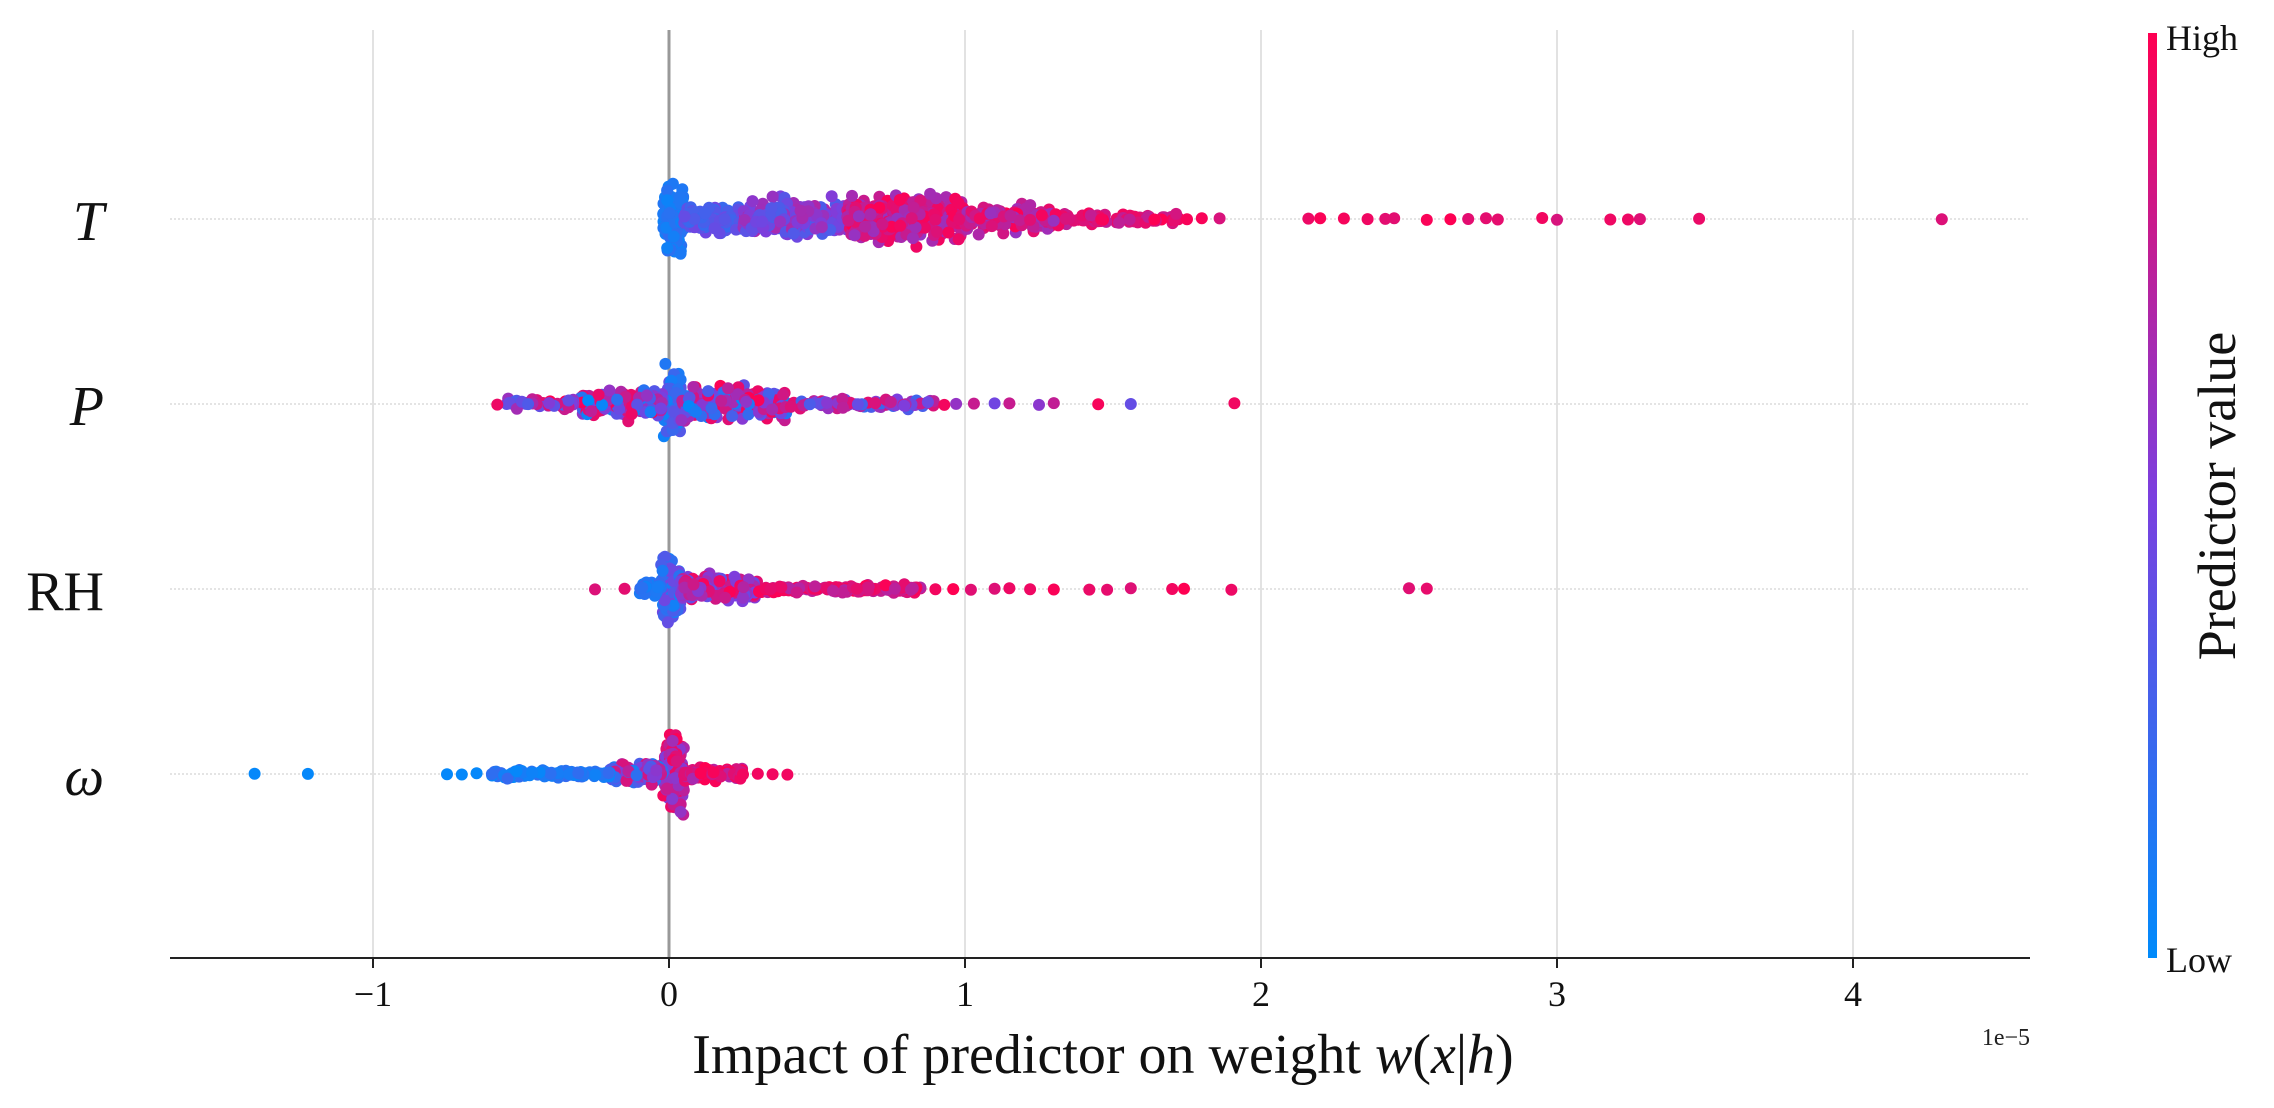 Image resolution: width=2274 pixels, height=1108 pixels. Describe the element at coordinates (90, 222) in the screenshot. I see `feature-label-t: T` at that location.